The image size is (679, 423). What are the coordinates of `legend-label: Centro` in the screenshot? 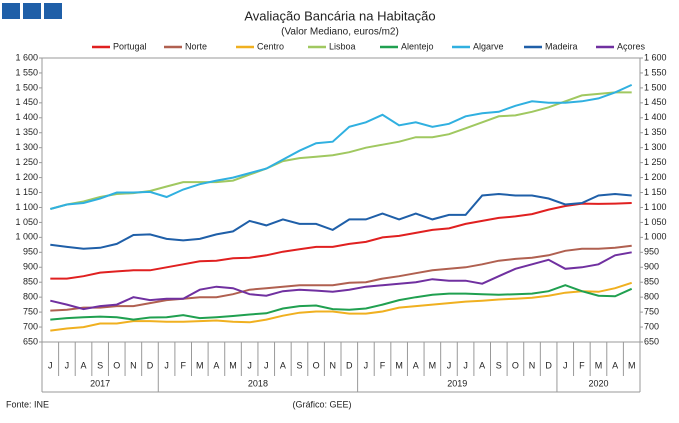 It's located at (270, 46).